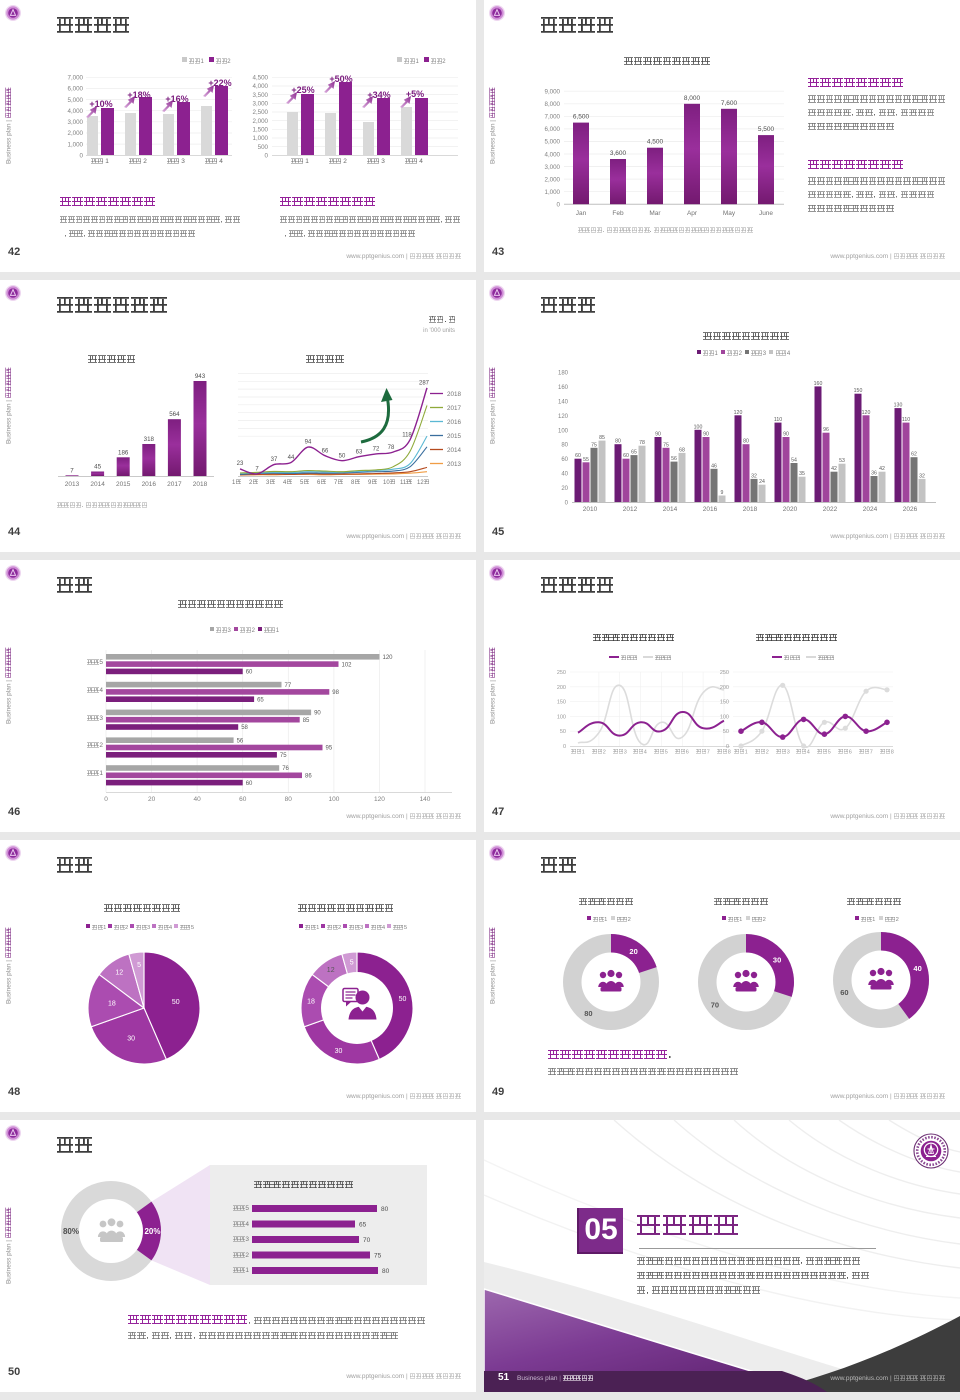 Image resolution: width=960 pixels, height=1400 pixels. Describe the element at coordinates (152, 1231) in the screenshot. I see `svg-text: 20%` at that location.